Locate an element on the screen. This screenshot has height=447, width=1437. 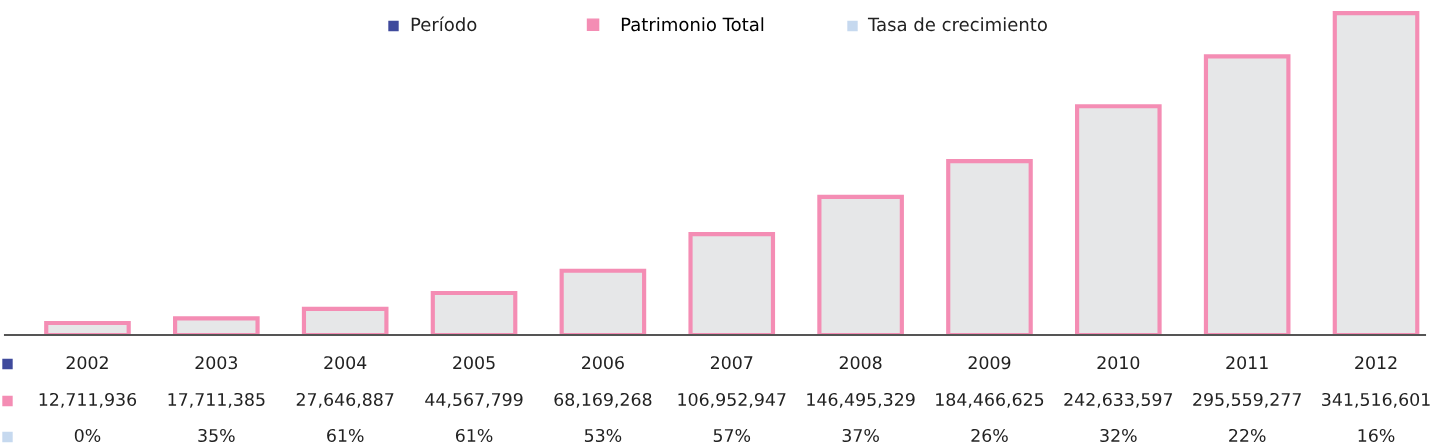
x-tick-label: 2007 is located at coordinates (731, 363).